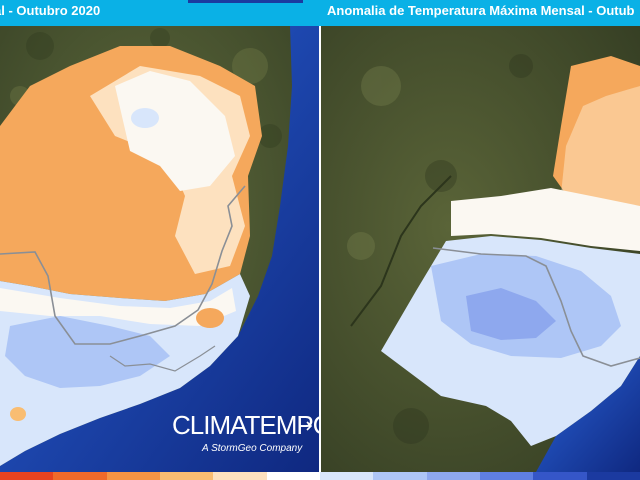  What do you see at coordinates (401, 251) in the screenshot?
I see `river` at bounding box center [401, 251].